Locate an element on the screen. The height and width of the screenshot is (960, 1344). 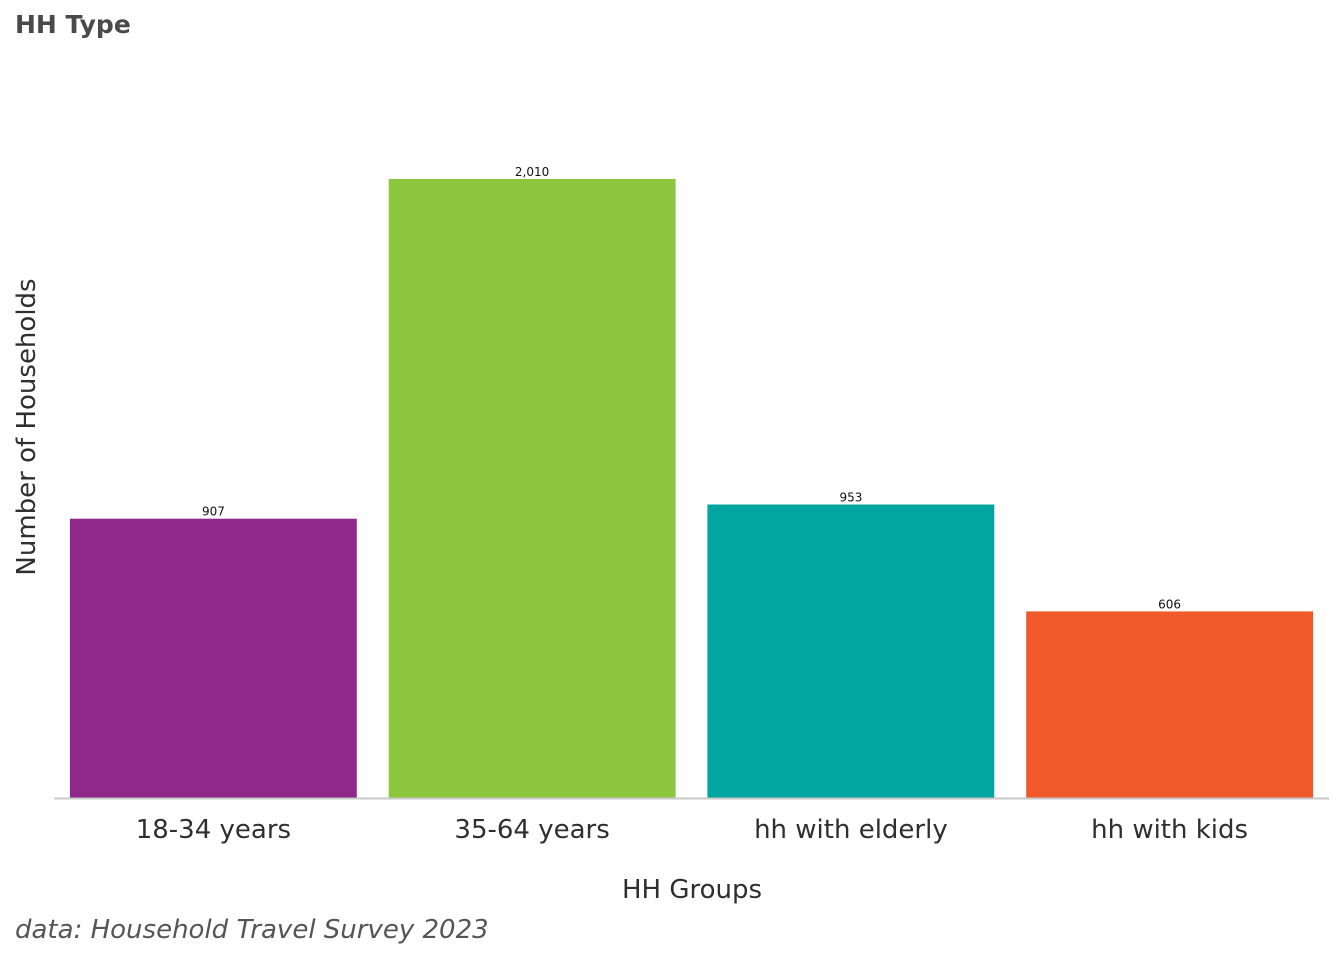
bar-hh-with-elderly is located at coordinates (851, 651).